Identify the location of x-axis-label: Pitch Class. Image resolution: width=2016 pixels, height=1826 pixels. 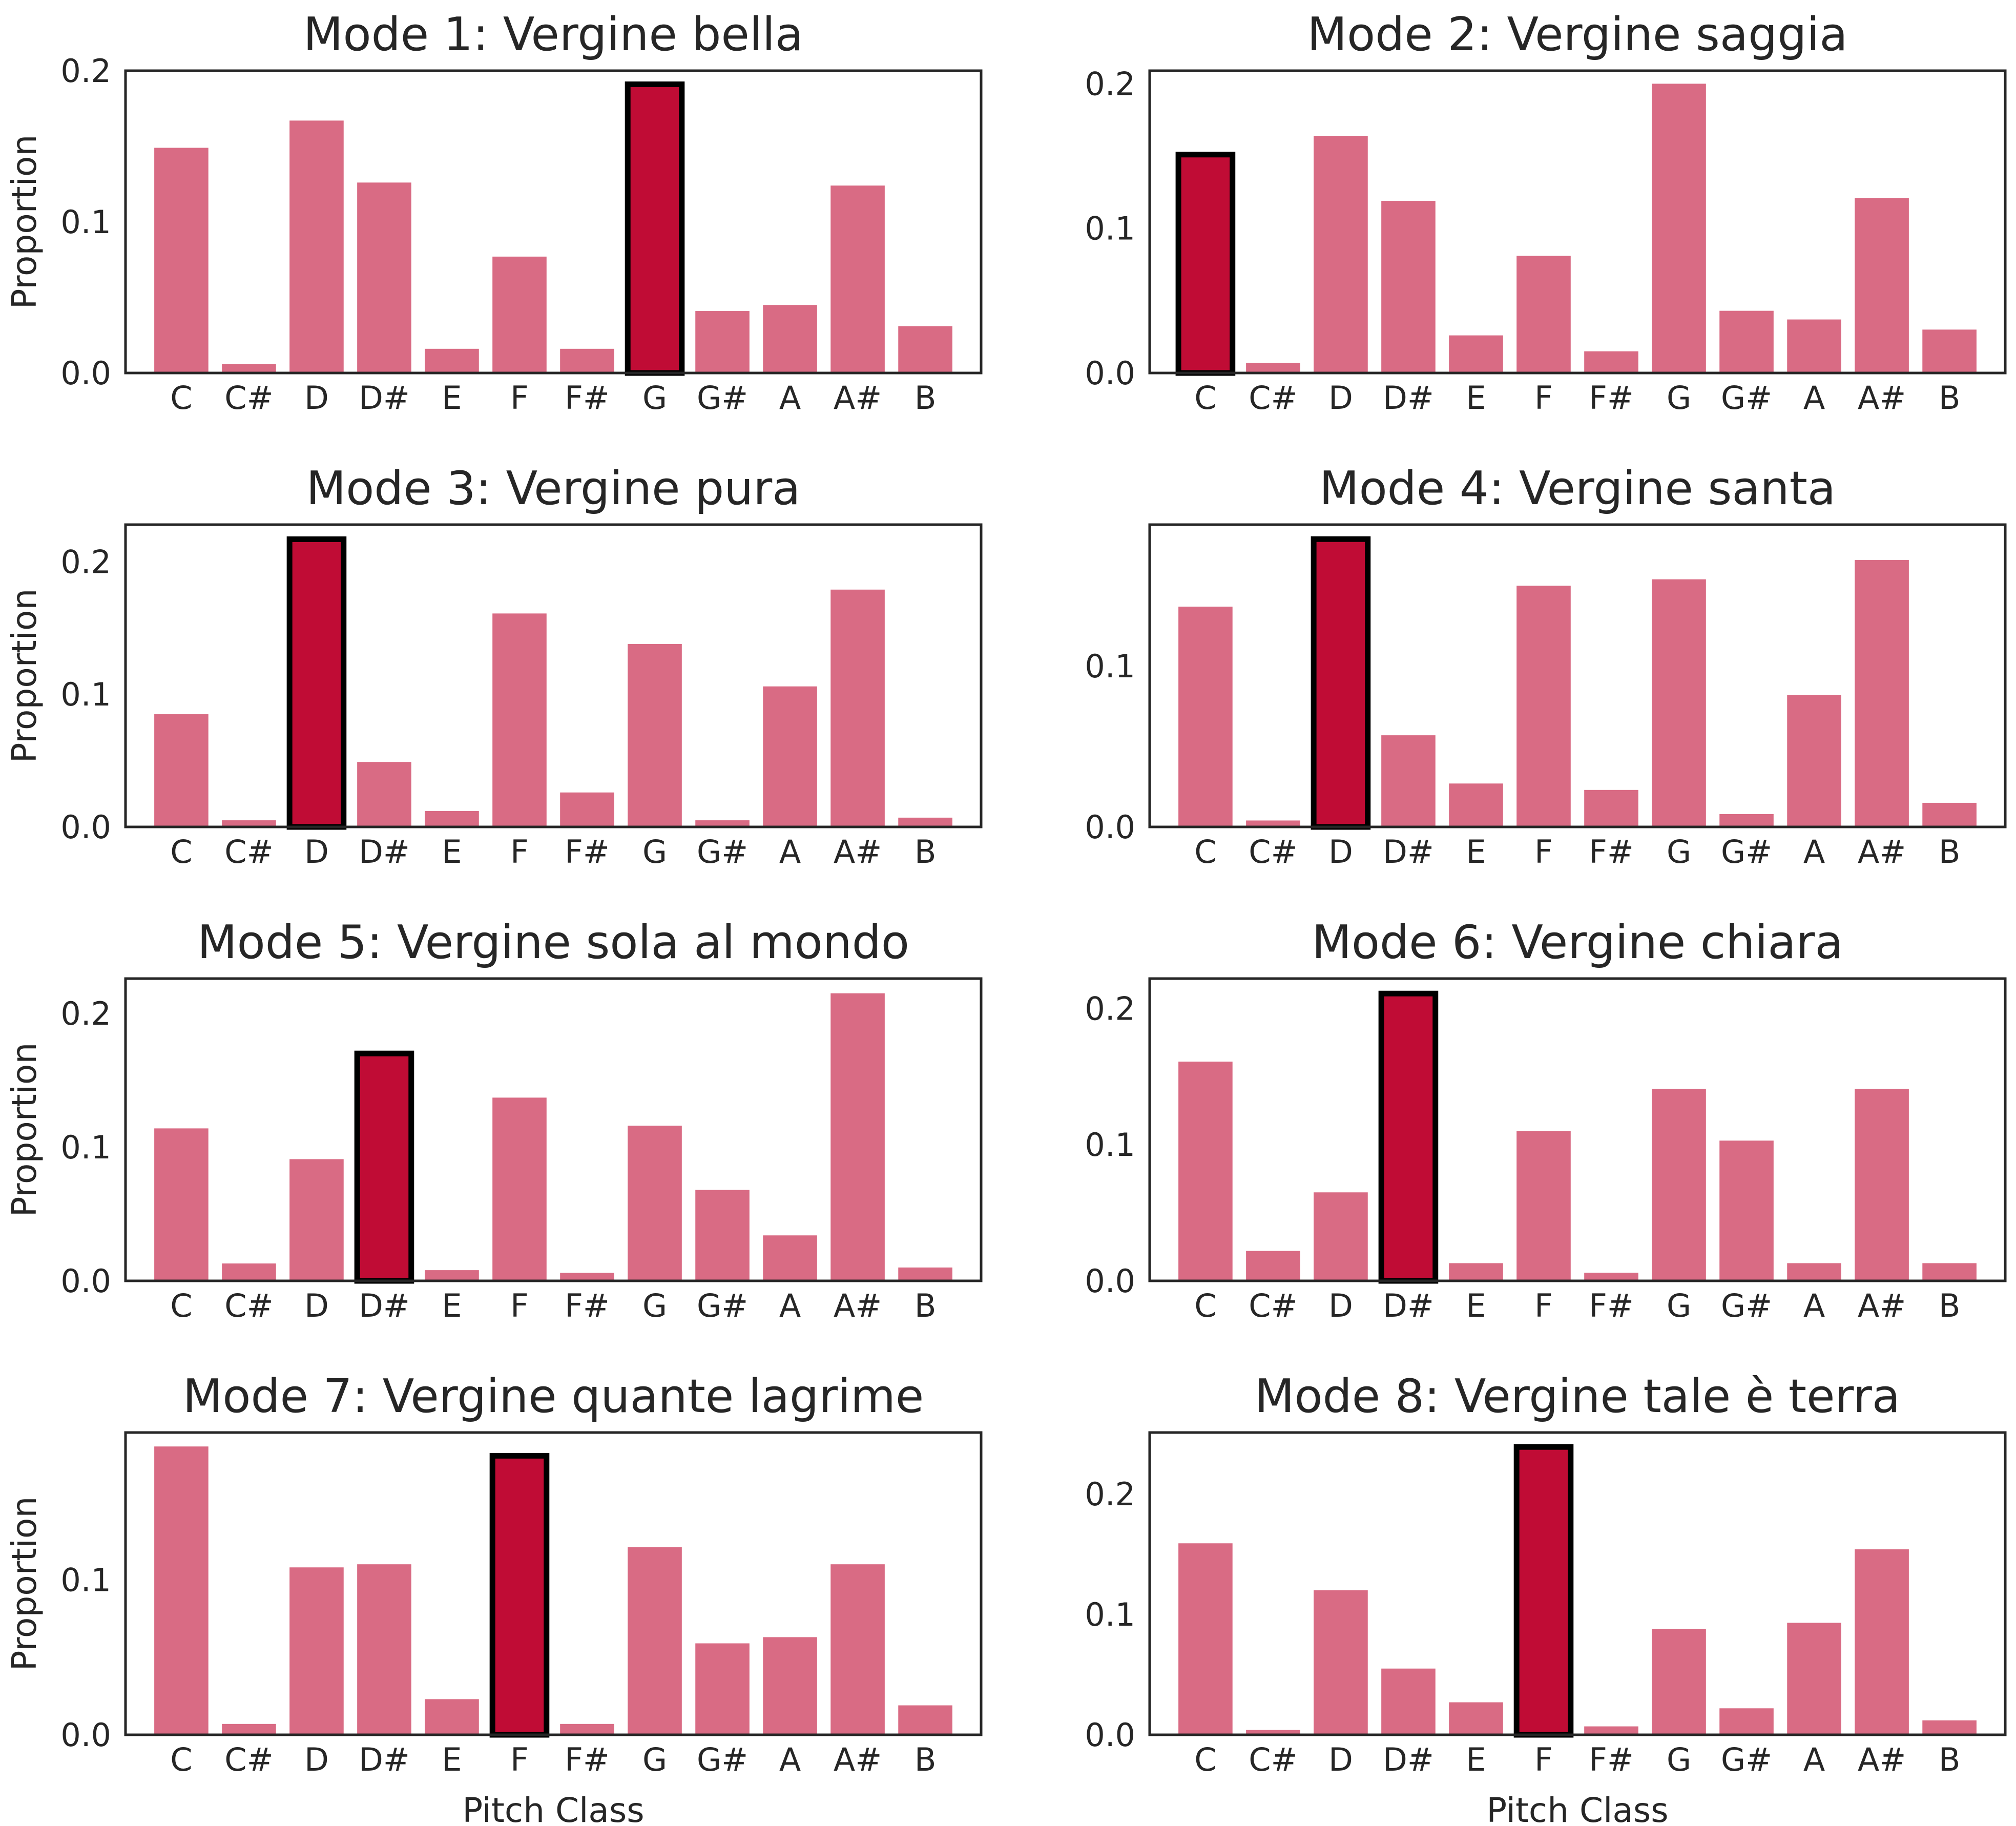
(553, 1809).